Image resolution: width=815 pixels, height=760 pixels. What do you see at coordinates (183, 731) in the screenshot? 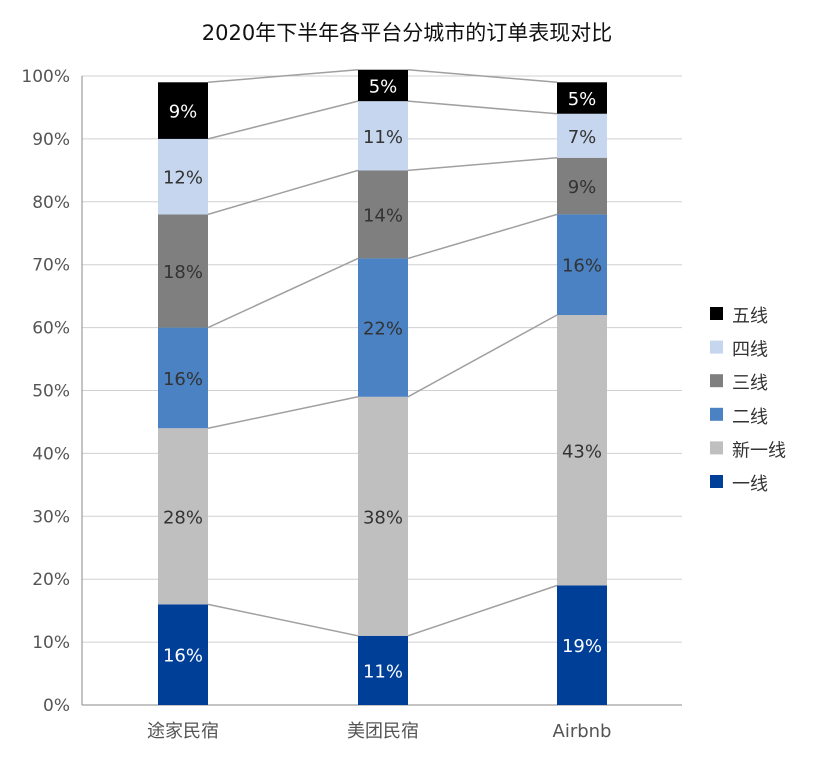
I see `x-tick-label: 途家民宿` at bounding box center [183, 731].